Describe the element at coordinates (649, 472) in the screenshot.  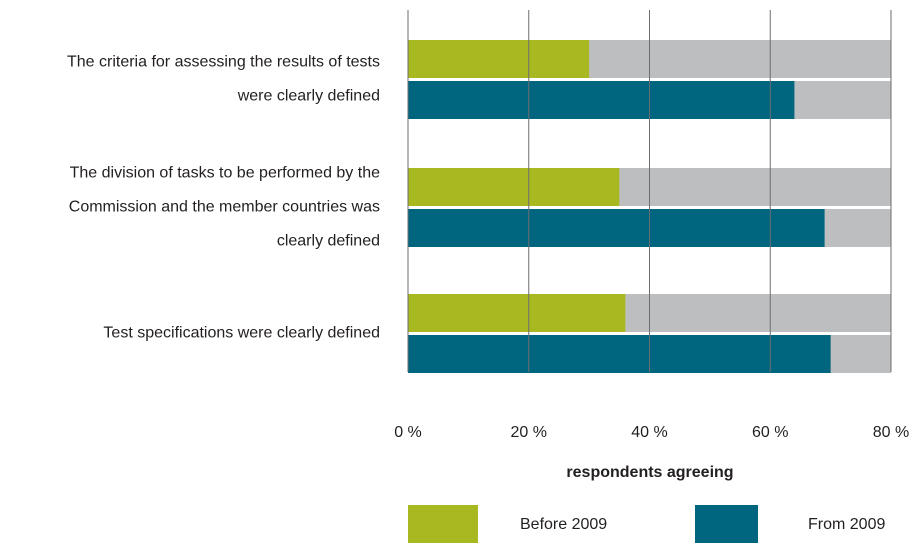
I see `x-axis-label: respondents agreeing` at that location.